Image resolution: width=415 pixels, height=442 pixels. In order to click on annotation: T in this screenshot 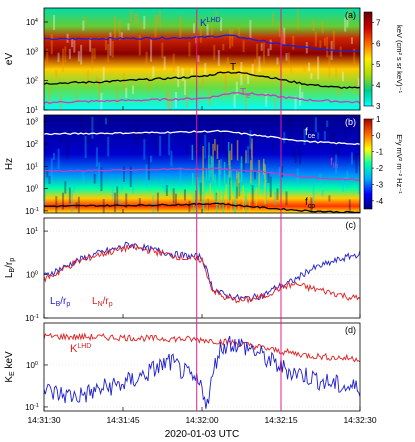, I will do `click(233, 67)`.